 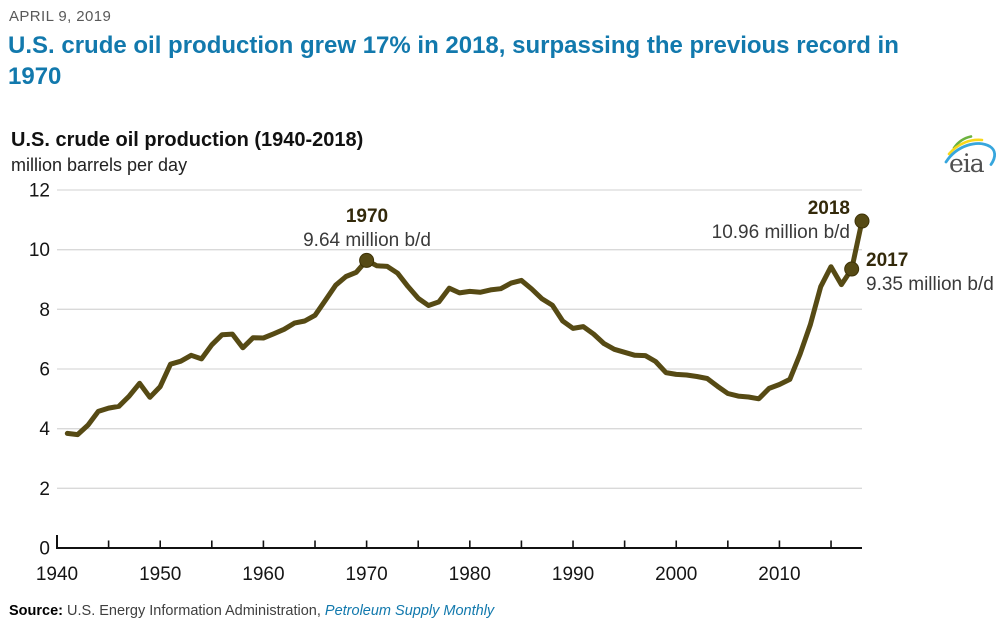 I want to click on data-point-marker-1970, so click(x=367, y=260).